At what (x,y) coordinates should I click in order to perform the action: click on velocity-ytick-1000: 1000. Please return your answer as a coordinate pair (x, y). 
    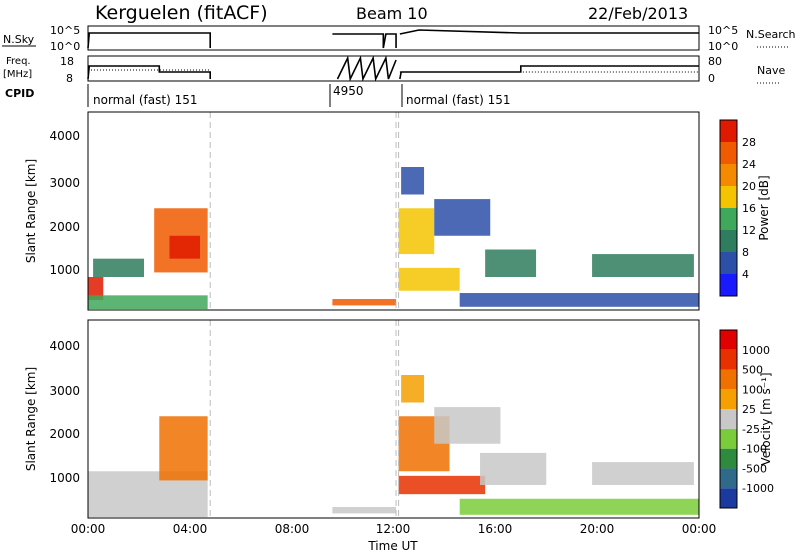
    Looking at the image, I should click on (64, 478).